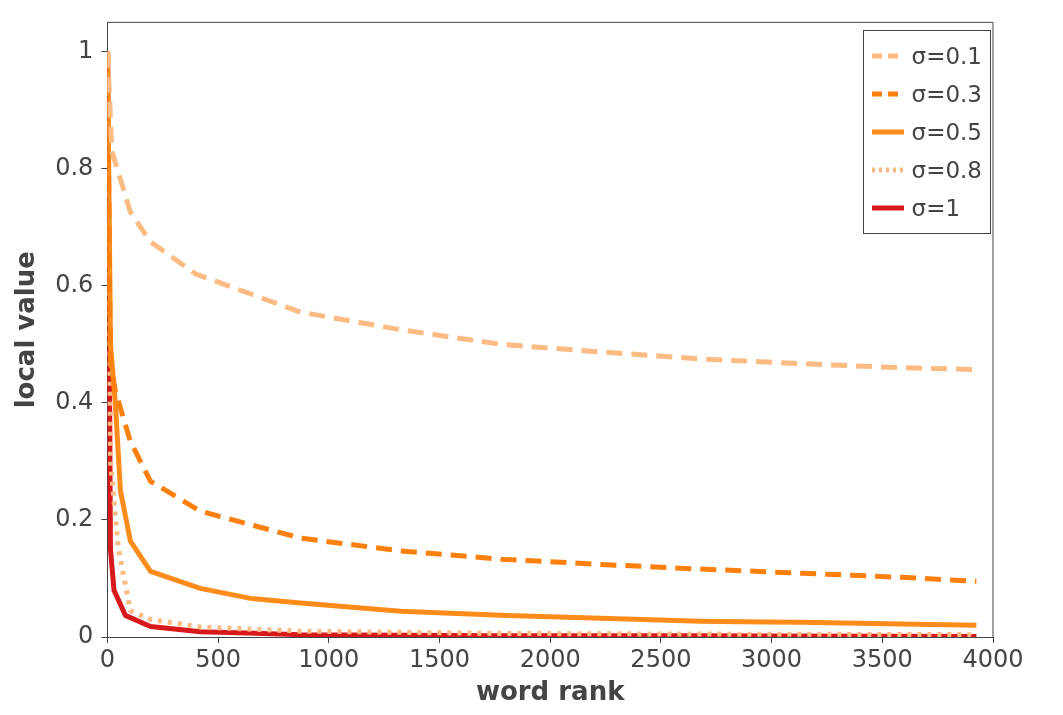 This screenshot has width=1063, height=715. What do you see at coordinates (25, 330) in the screenshot?
I see `y-axis-title: local value` at bounding box center [25, 330].